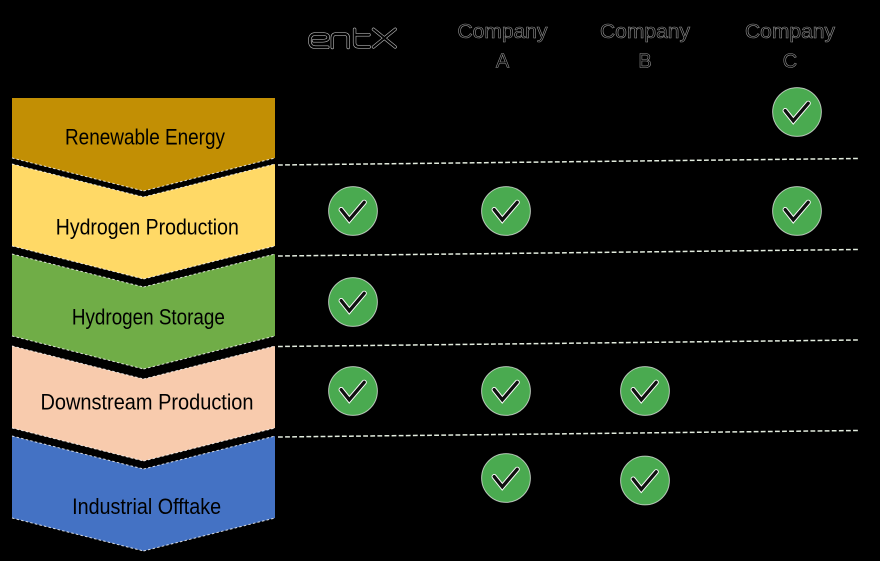 Image resolution: width=880 pixels, height=561 pixels. Describe the element at coordinates (147, 226) in the screenshot. I see `svg-text: Hydrogen Production` at that location.